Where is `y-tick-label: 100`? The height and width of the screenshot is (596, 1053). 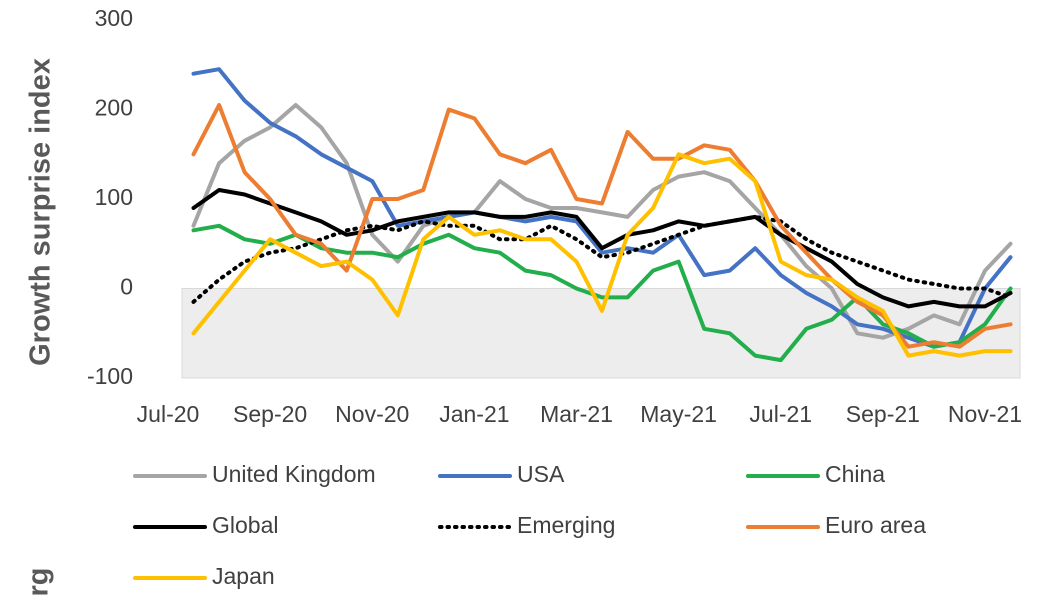 y-tick-label: 100 is located at coordinates (114, 197).